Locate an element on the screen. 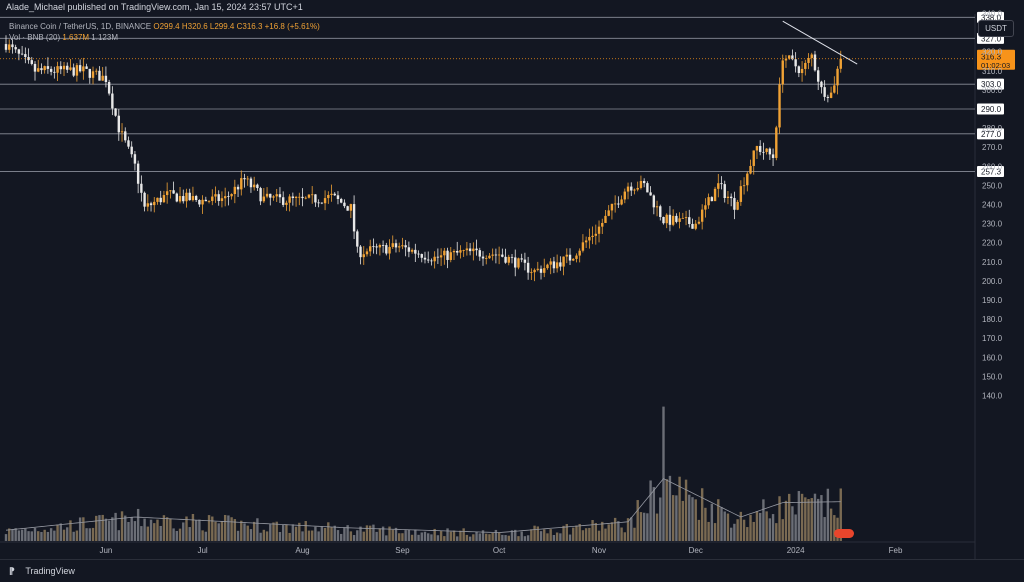 This screenshot has height=582, width=1024. low-value: L299.4 is located at coordinates (222, 26).